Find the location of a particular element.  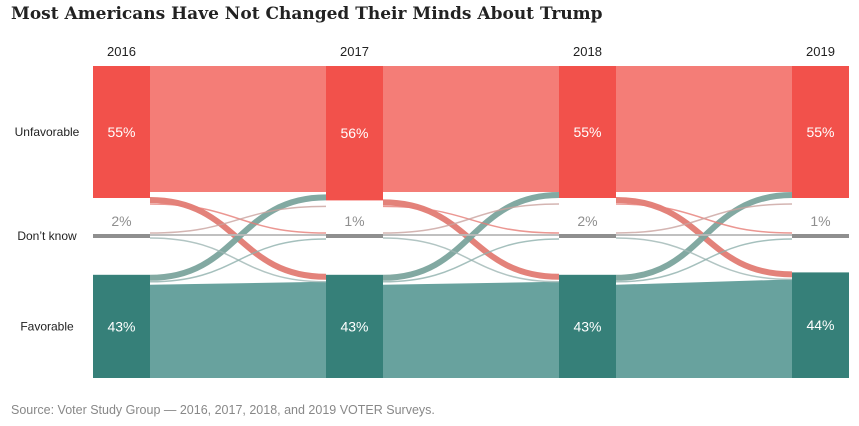

year-label-2018: 2018 is located at coordinates (587, 51).